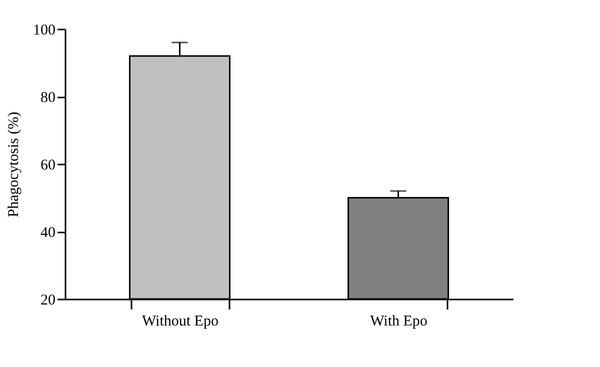 This screenshot has height=367, width=600. I want to click on y-axis-title: Phagocytosis (%), so click(14, 165).